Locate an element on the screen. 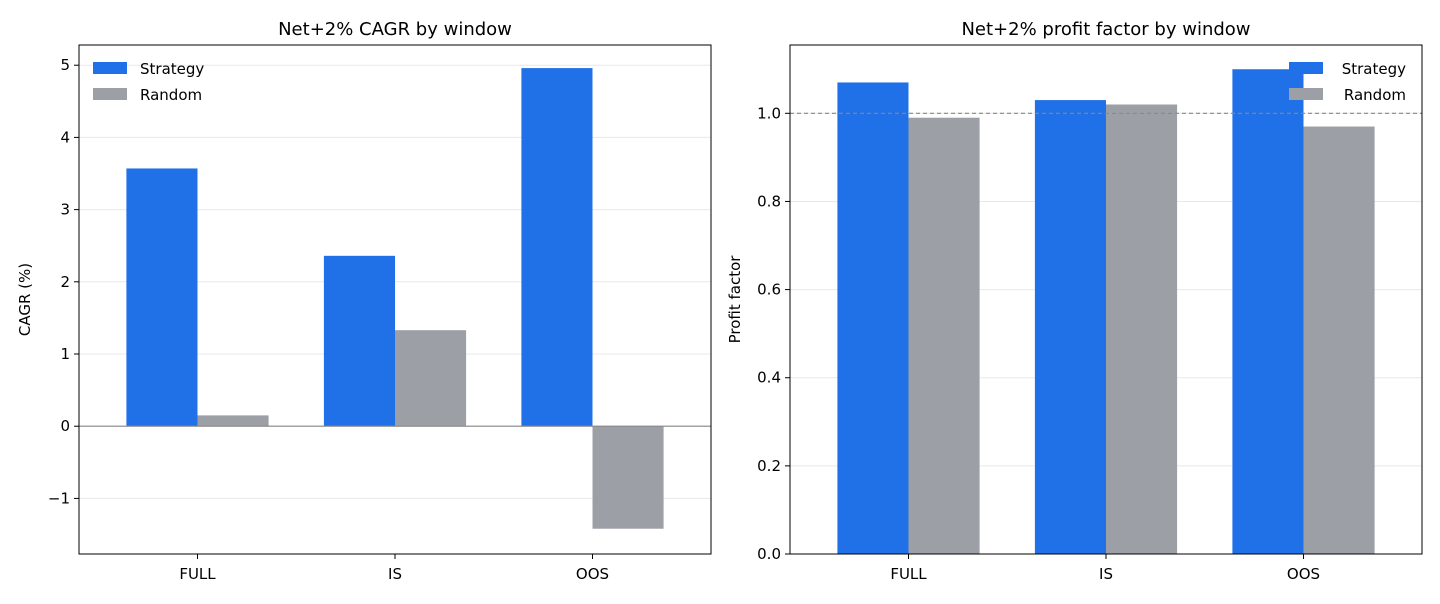 This screenshot has height=604, width=1440. y-axis-label: CAGR (%) is located at coordinates (25, 299).